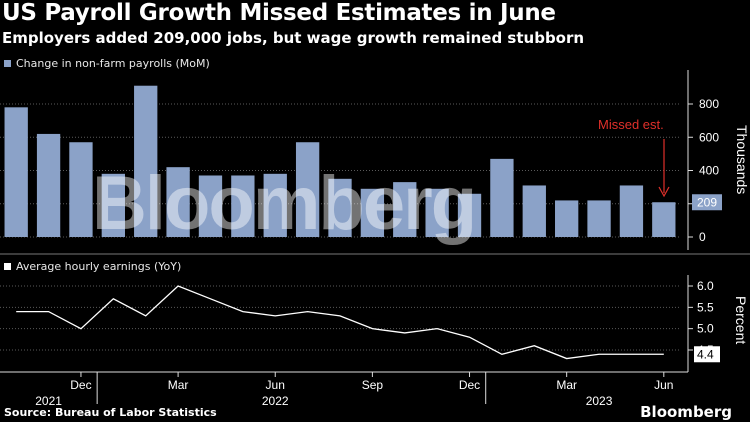  What do you see at coordinates (48, 401) in the screenshot?
I see `x-year-label: 2021` at bounding box center [48, 401].